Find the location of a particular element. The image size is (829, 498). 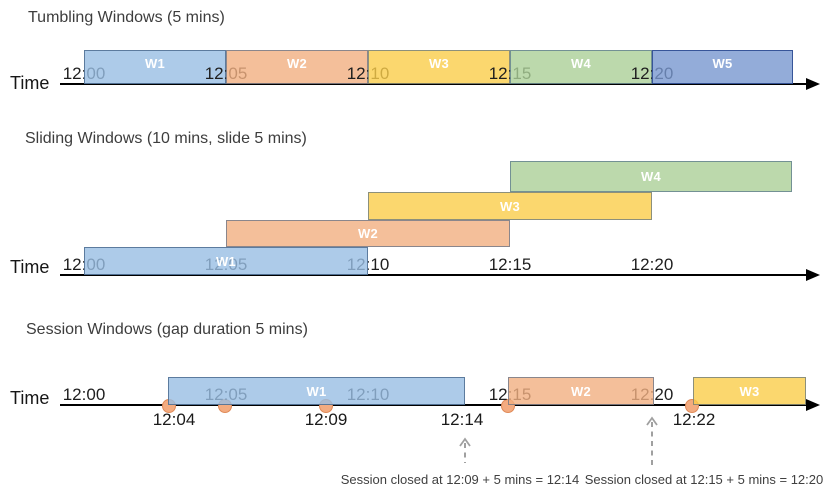

event-time-label: 12:04 is located at coordinates (174, 419).